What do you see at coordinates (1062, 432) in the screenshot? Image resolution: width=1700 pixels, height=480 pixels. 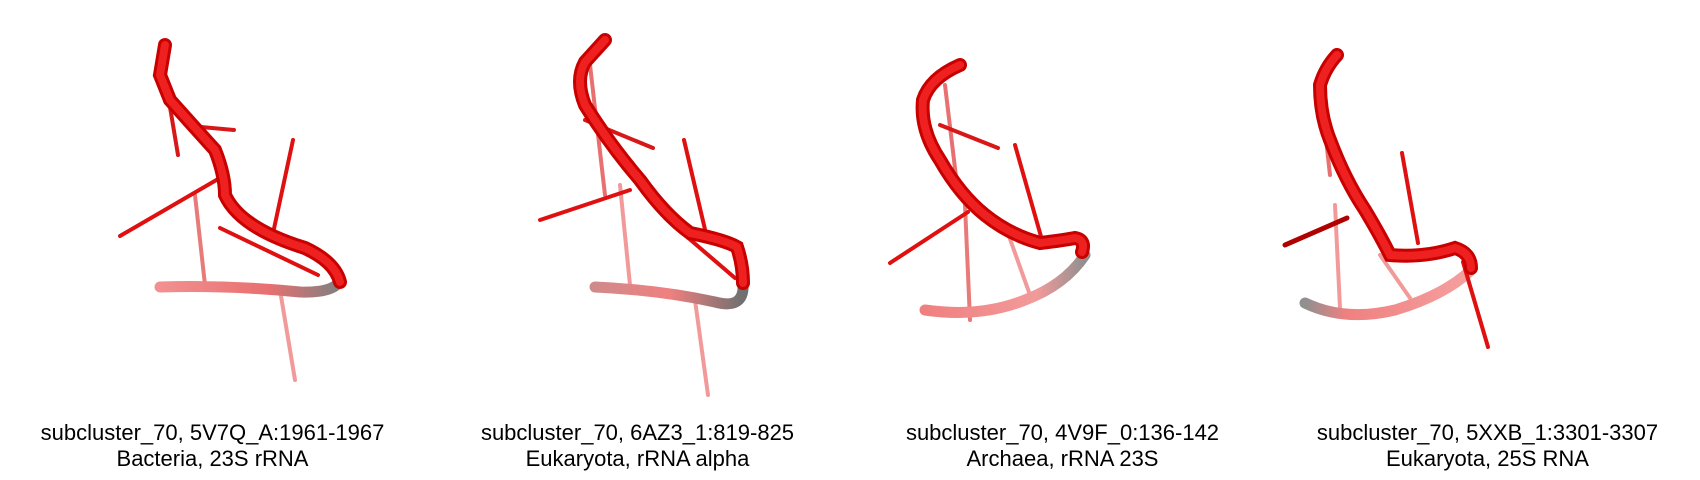 I see `caption-title: subcluster_70, 4V9F_0:136-142` at bounding box center [1062, 432].